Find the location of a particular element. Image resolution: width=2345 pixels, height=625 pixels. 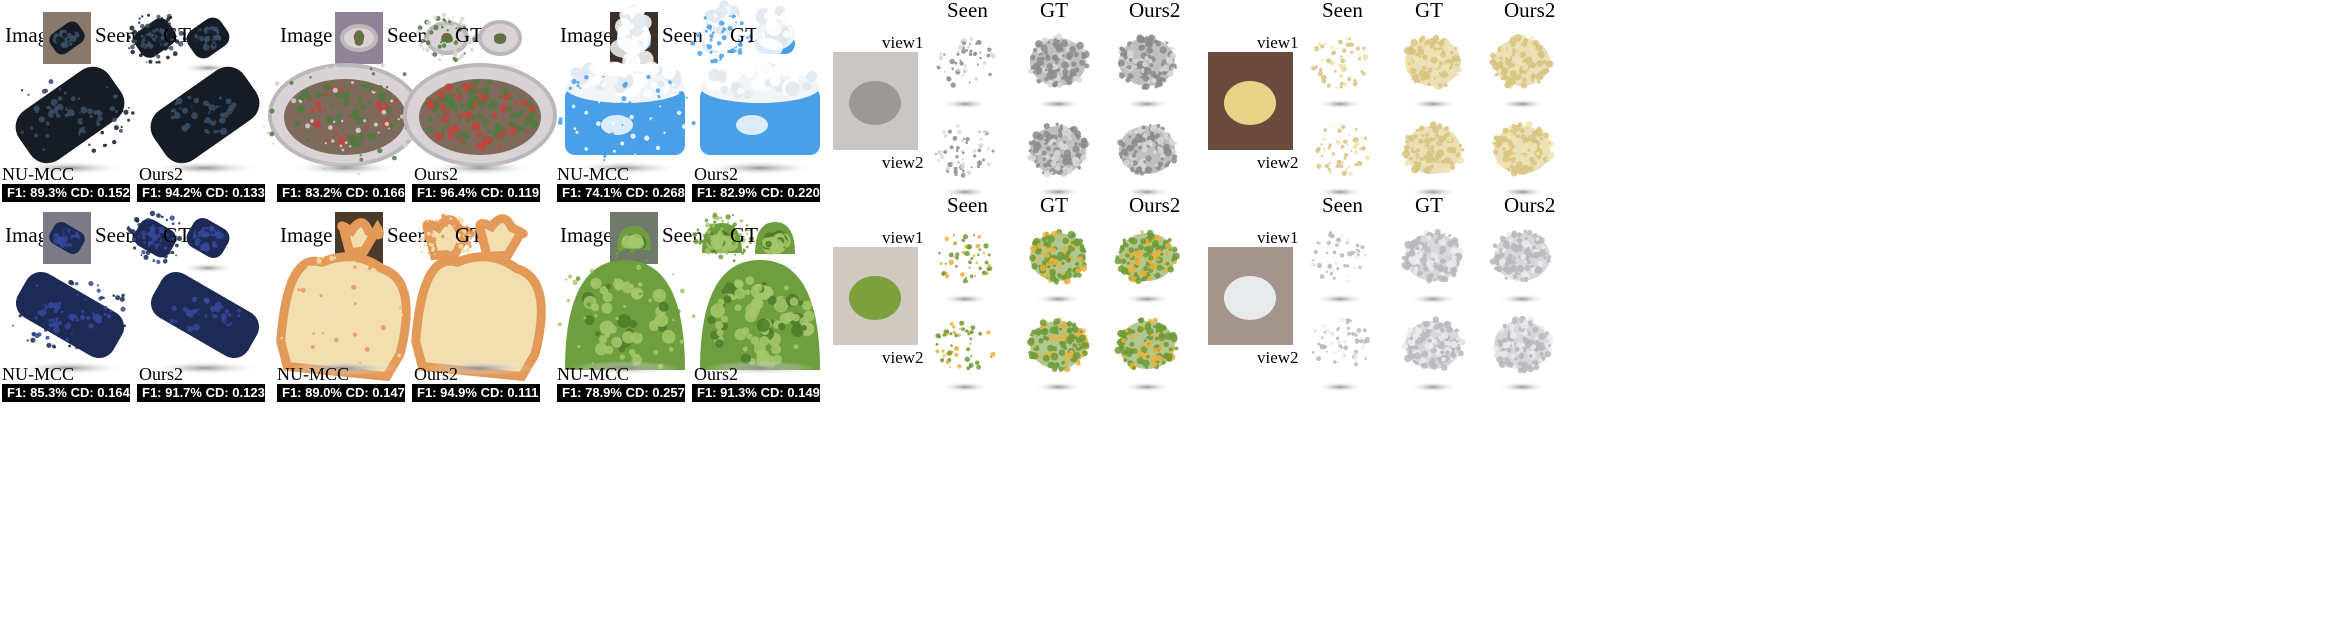

metric-text-a: F1: 83.2% CD: 0.166 is located at coordinates (343, 192).